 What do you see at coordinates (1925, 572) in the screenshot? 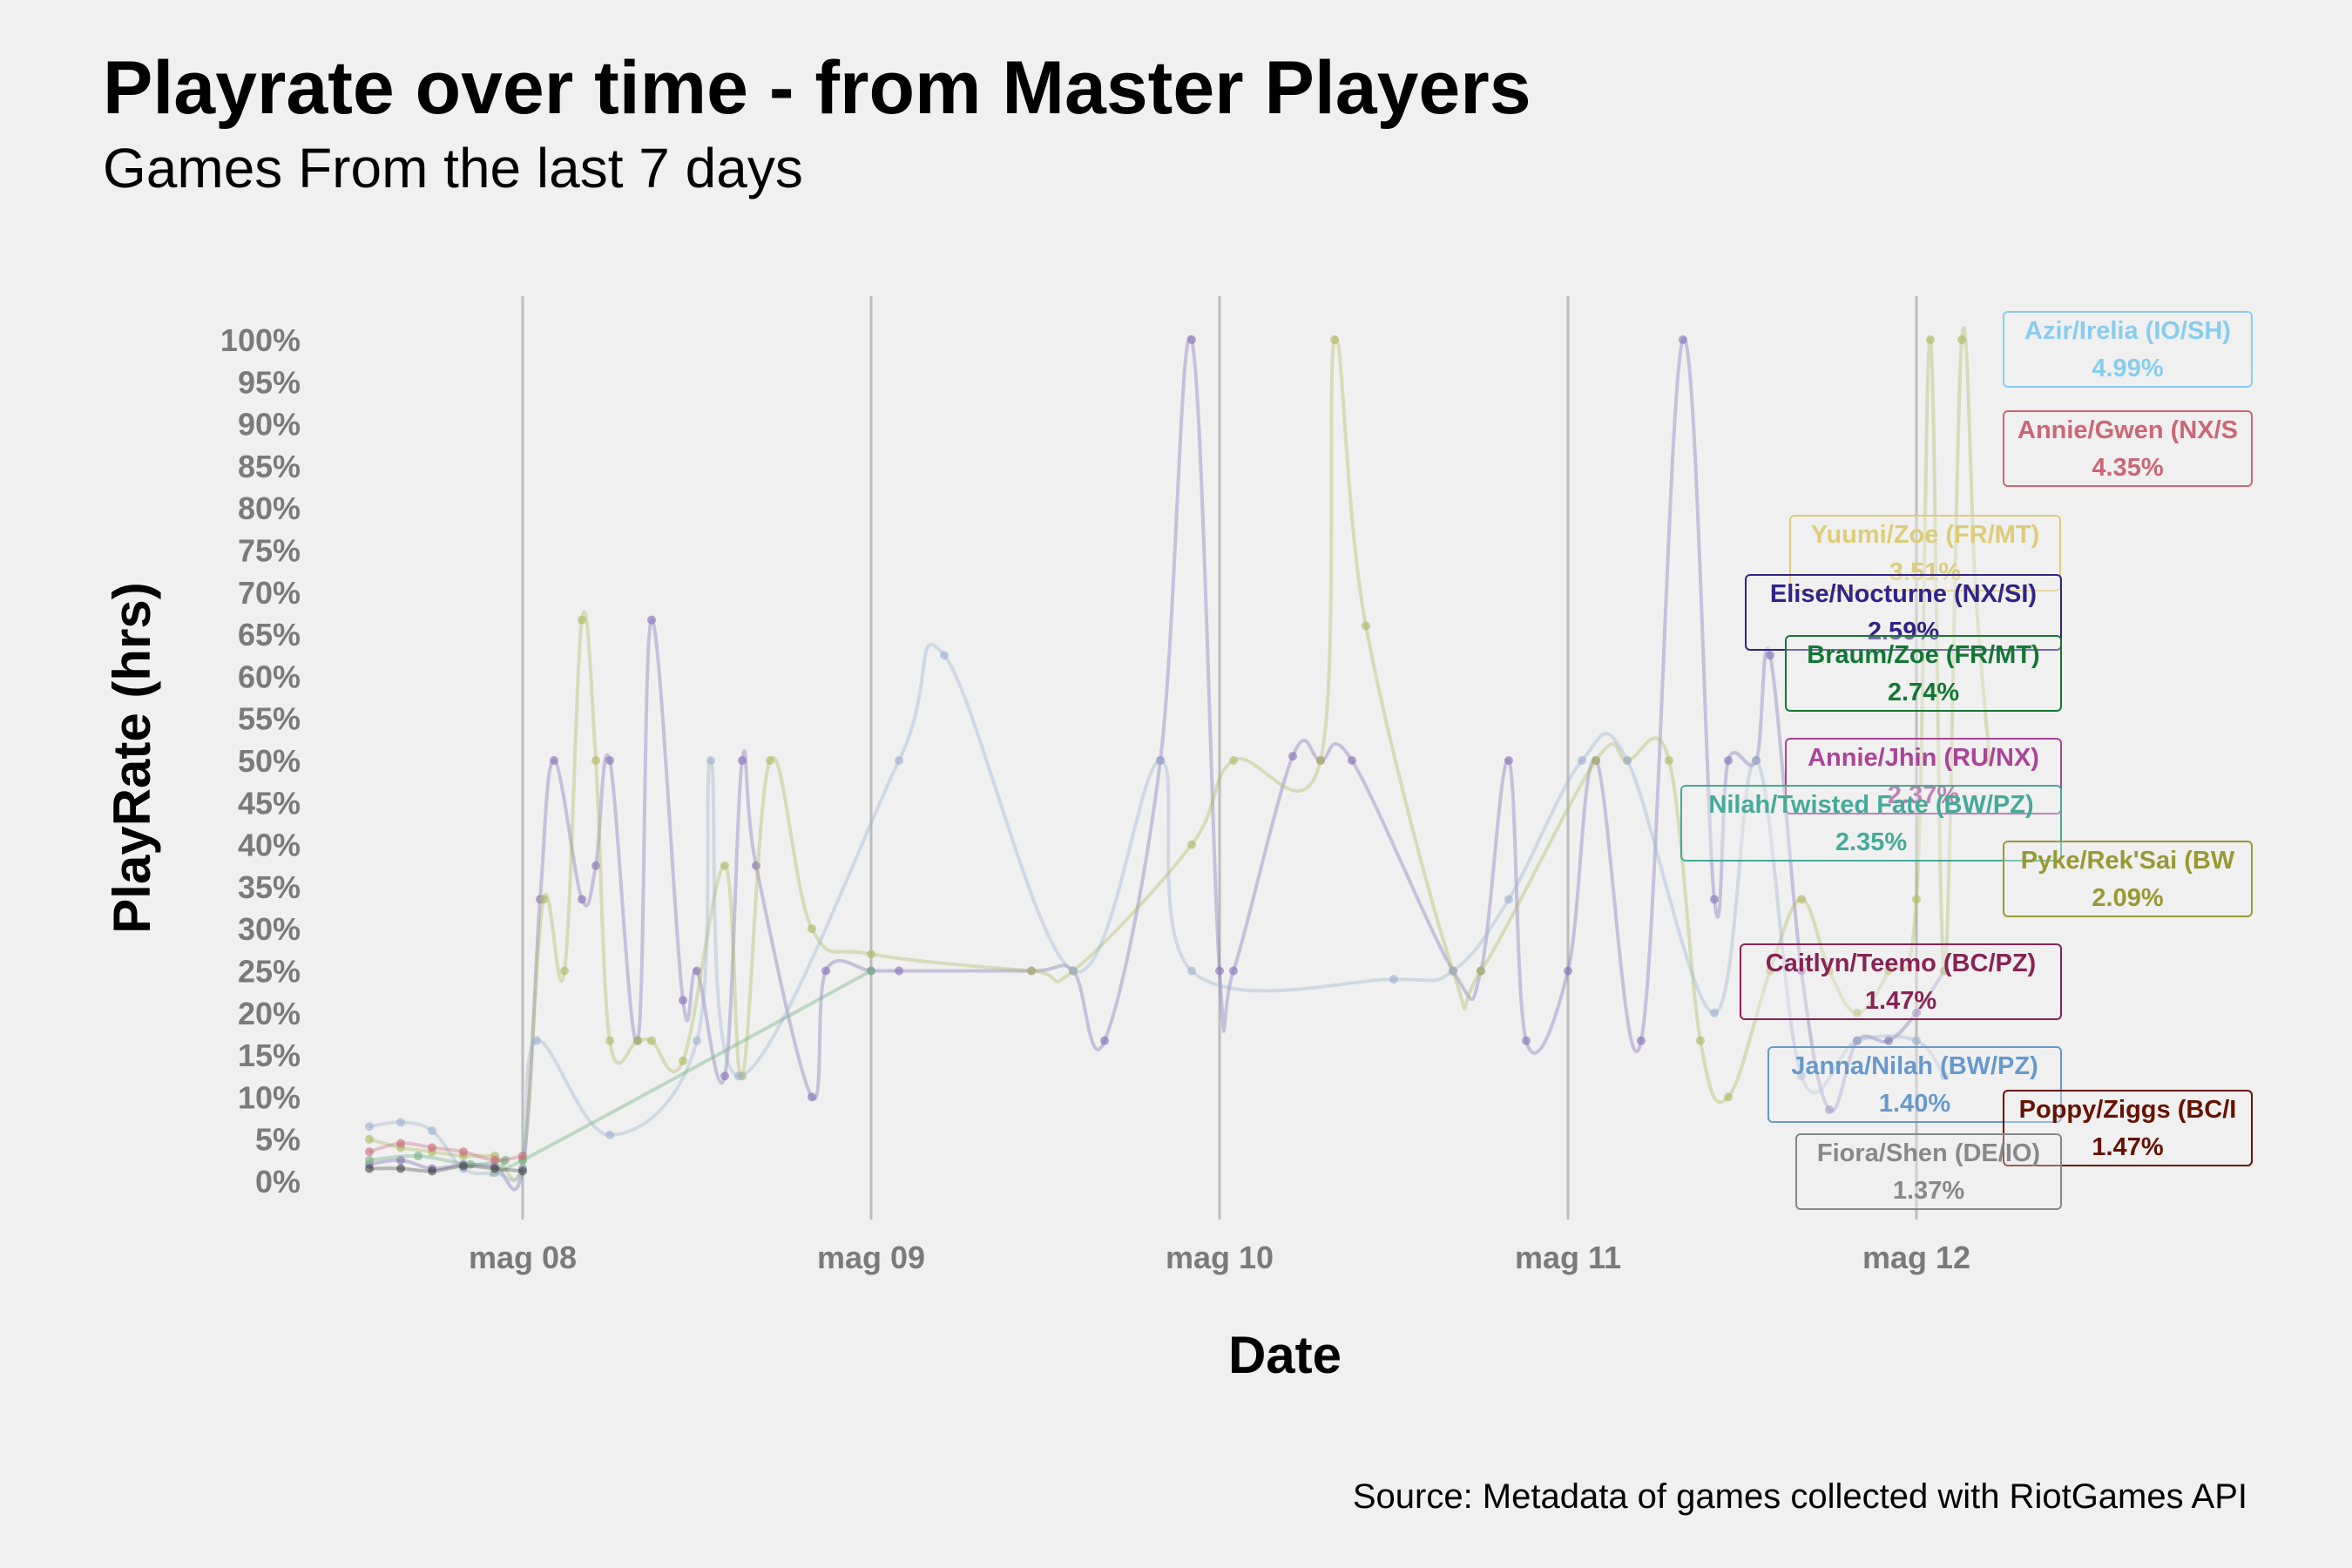
I see `series-label-value: 3.51%` at bounding box center [1925, 572].